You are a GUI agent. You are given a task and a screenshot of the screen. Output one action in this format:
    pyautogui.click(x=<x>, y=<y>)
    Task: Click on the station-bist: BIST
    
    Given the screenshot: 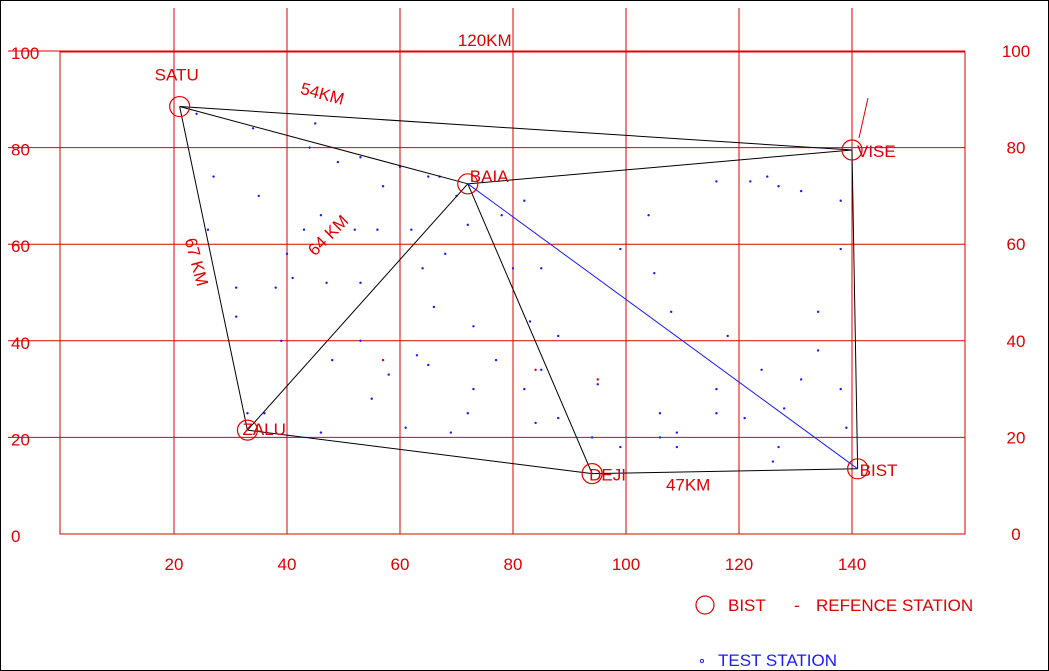 What is the action you would take?
    pyautogui.click(x=872, y=469)
    